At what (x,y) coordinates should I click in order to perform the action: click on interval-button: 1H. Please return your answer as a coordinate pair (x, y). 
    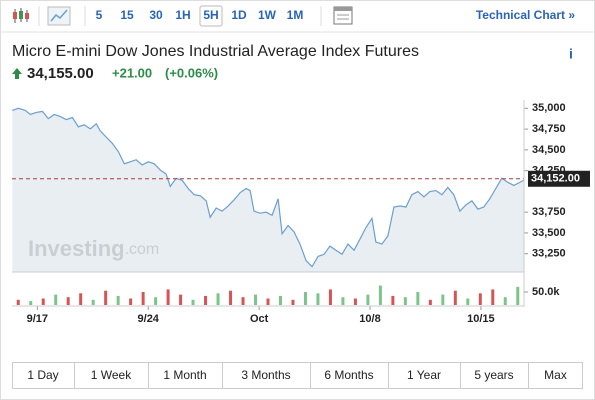
    Looking at the image, I should click on (182, 15).